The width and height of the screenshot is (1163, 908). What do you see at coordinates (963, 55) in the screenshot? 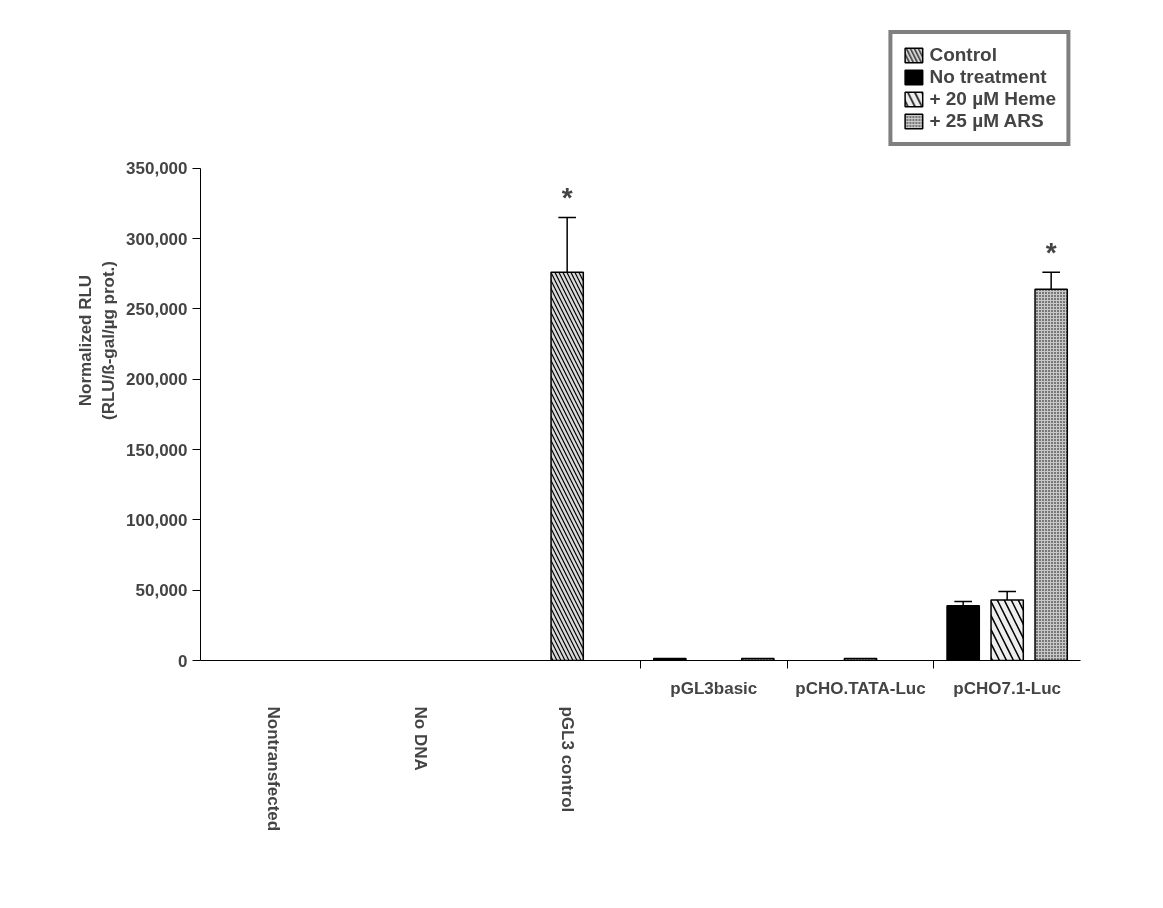
I see `legend-label: Control` at bounding box center [963, 55].